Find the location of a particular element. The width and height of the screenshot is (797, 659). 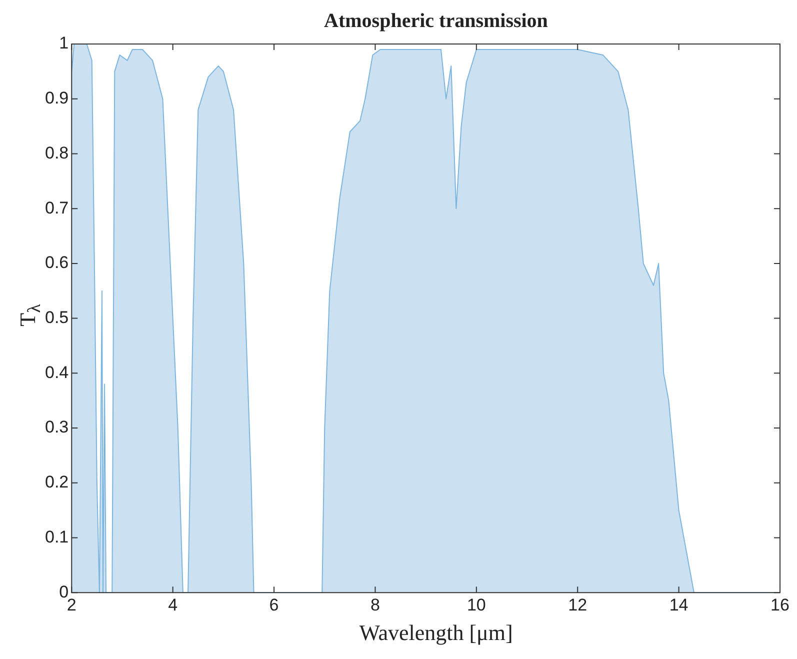

y-tick-label: 0.9 is located at coordinates (56, 98).